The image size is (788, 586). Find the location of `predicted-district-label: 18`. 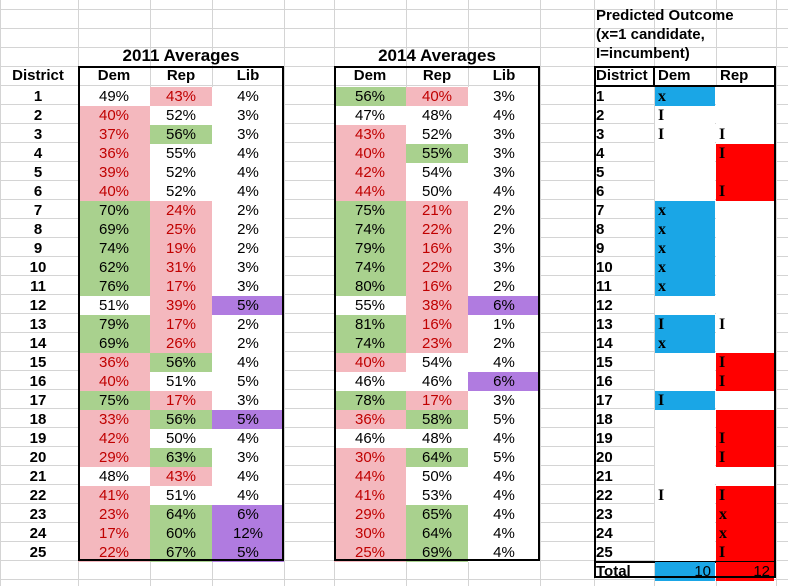

predicted-district-label: 18 is located at coordinates (604, 419).